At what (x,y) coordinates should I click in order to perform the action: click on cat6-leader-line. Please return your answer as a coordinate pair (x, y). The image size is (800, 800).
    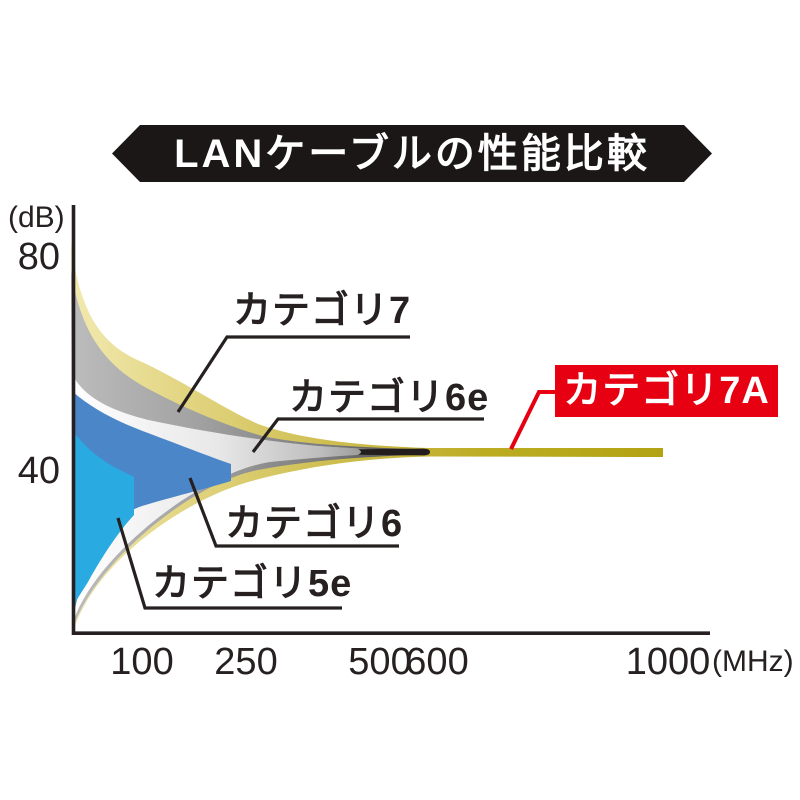
    Looking at the image, I should click on (293, 512).